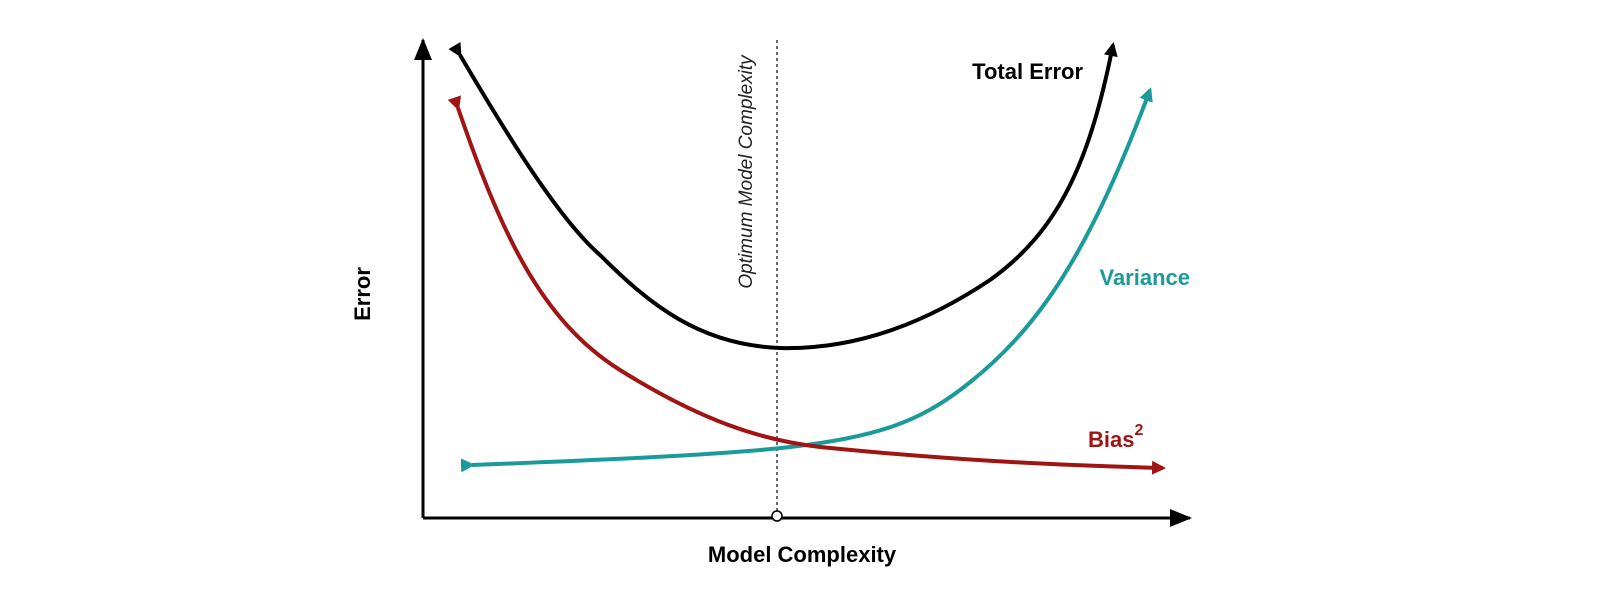 The height and width of the screenshot is (597, 1600). What do you see at coordinates (802, 554) in the screenshot?
I see `x-axis-label: Model Complexity` at bounding box center [802, 554].